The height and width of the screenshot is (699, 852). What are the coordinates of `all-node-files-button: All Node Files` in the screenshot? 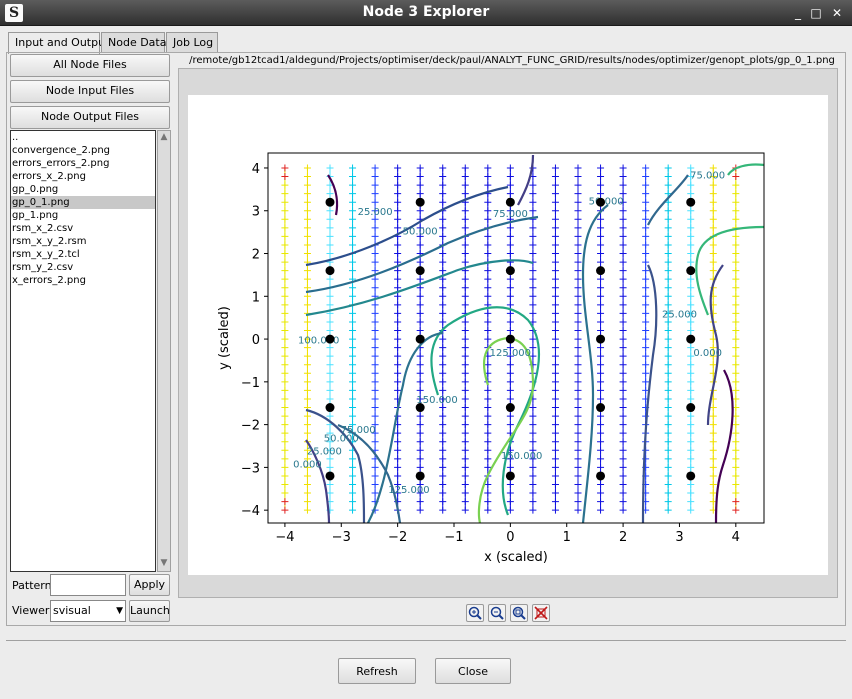 It's located at (90, 65).